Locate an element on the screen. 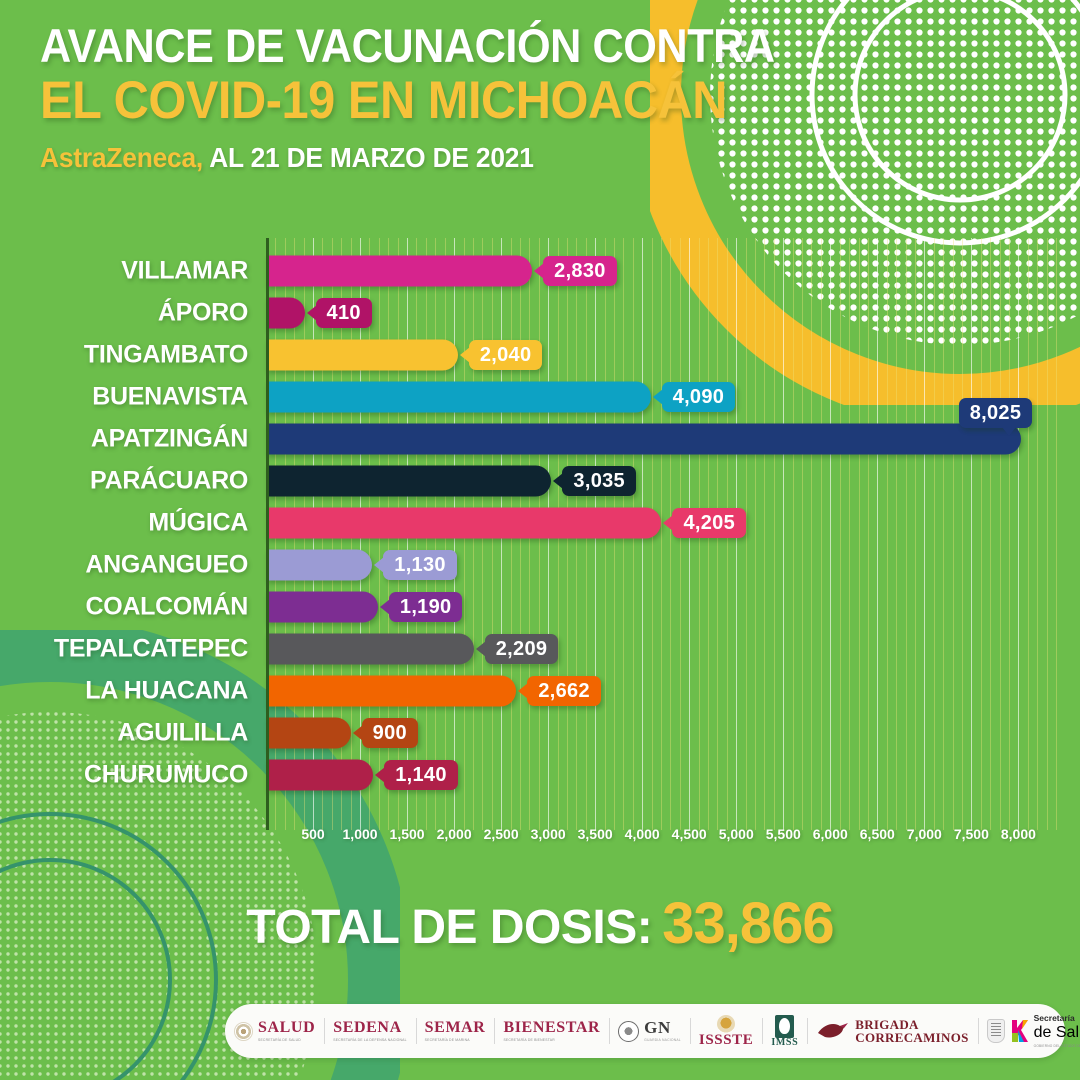 The width and height of the screenshot is (1080, 1080). chart-row: COALCOMÁN 1,190 is located at coordinates (540, 607).